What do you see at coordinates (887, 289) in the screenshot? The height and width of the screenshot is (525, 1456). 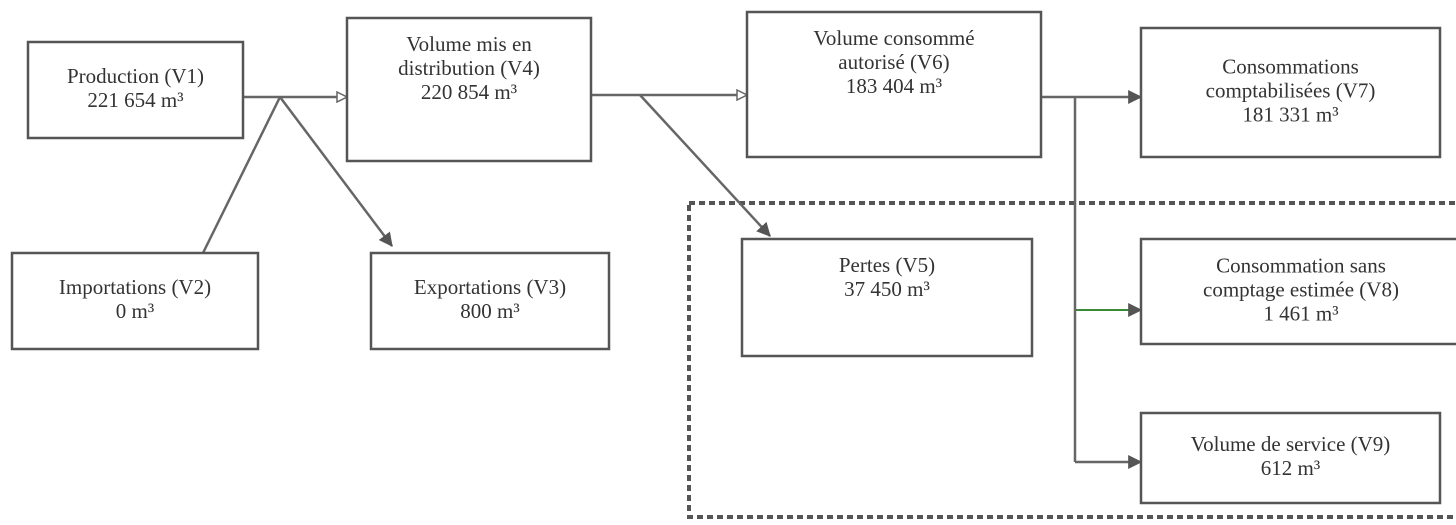 I see `node-value: 37 450 m³` at bounding box center [887, 289].